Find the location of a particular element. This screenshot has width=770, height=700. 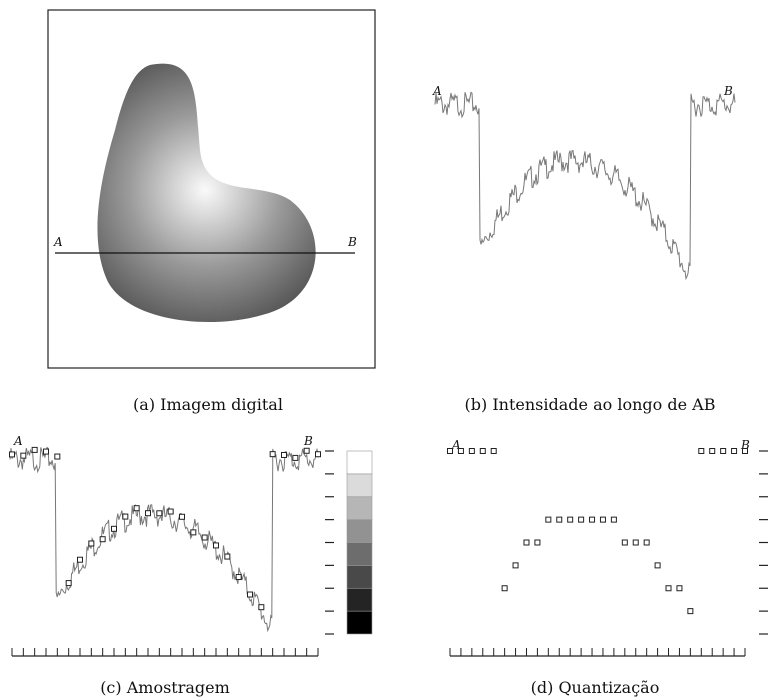

object-blob is located at coordinates (206, 193).